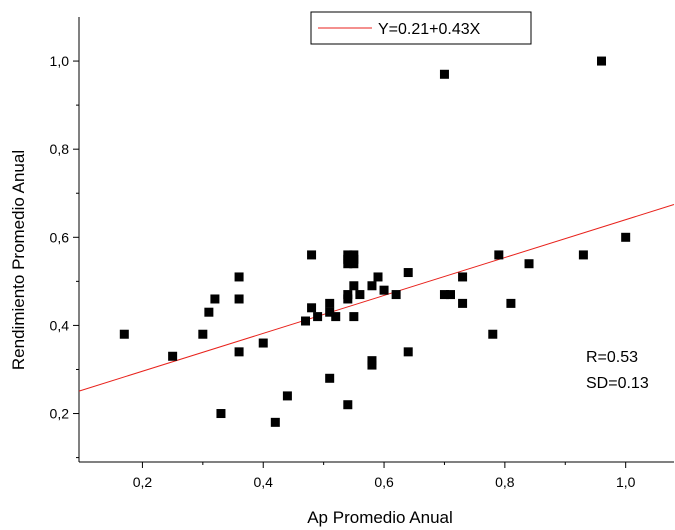  What do you see at coordinates (60, 61) in the screenshot?
I see `y-tick-label: 1,0` at bounding box center [60, 61].